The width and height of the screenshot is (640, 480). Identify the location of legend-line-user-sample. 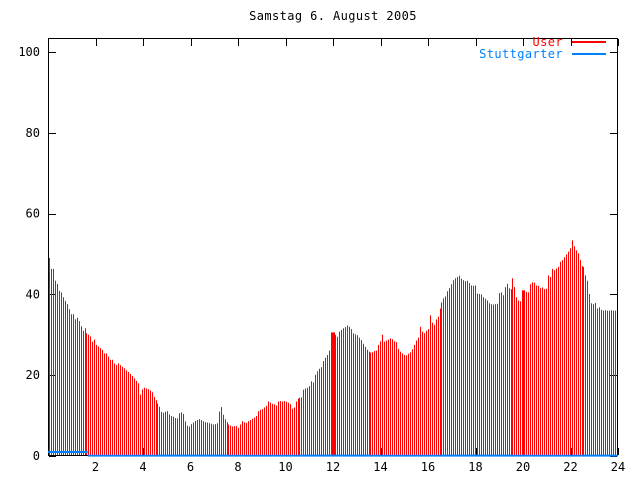
(589, 42).